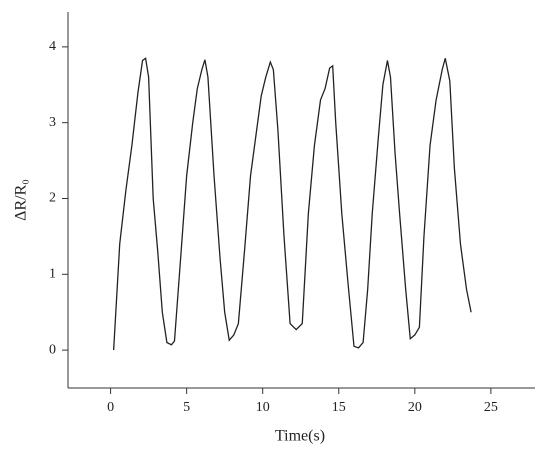 The width and height of the screenshot is (550, 451). I want to click on x-tick-label: 20, so click(415, 407).